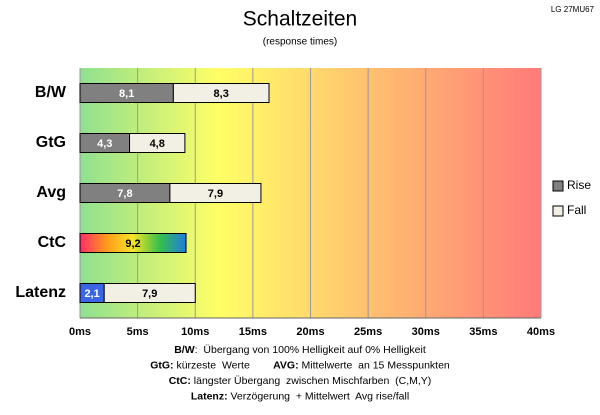 This screenshot has height=415, width=600. What do you see at coordinates (104, 144) in the screenshot?
I see `value-label: 4,3` at bounding box center [104, 144].